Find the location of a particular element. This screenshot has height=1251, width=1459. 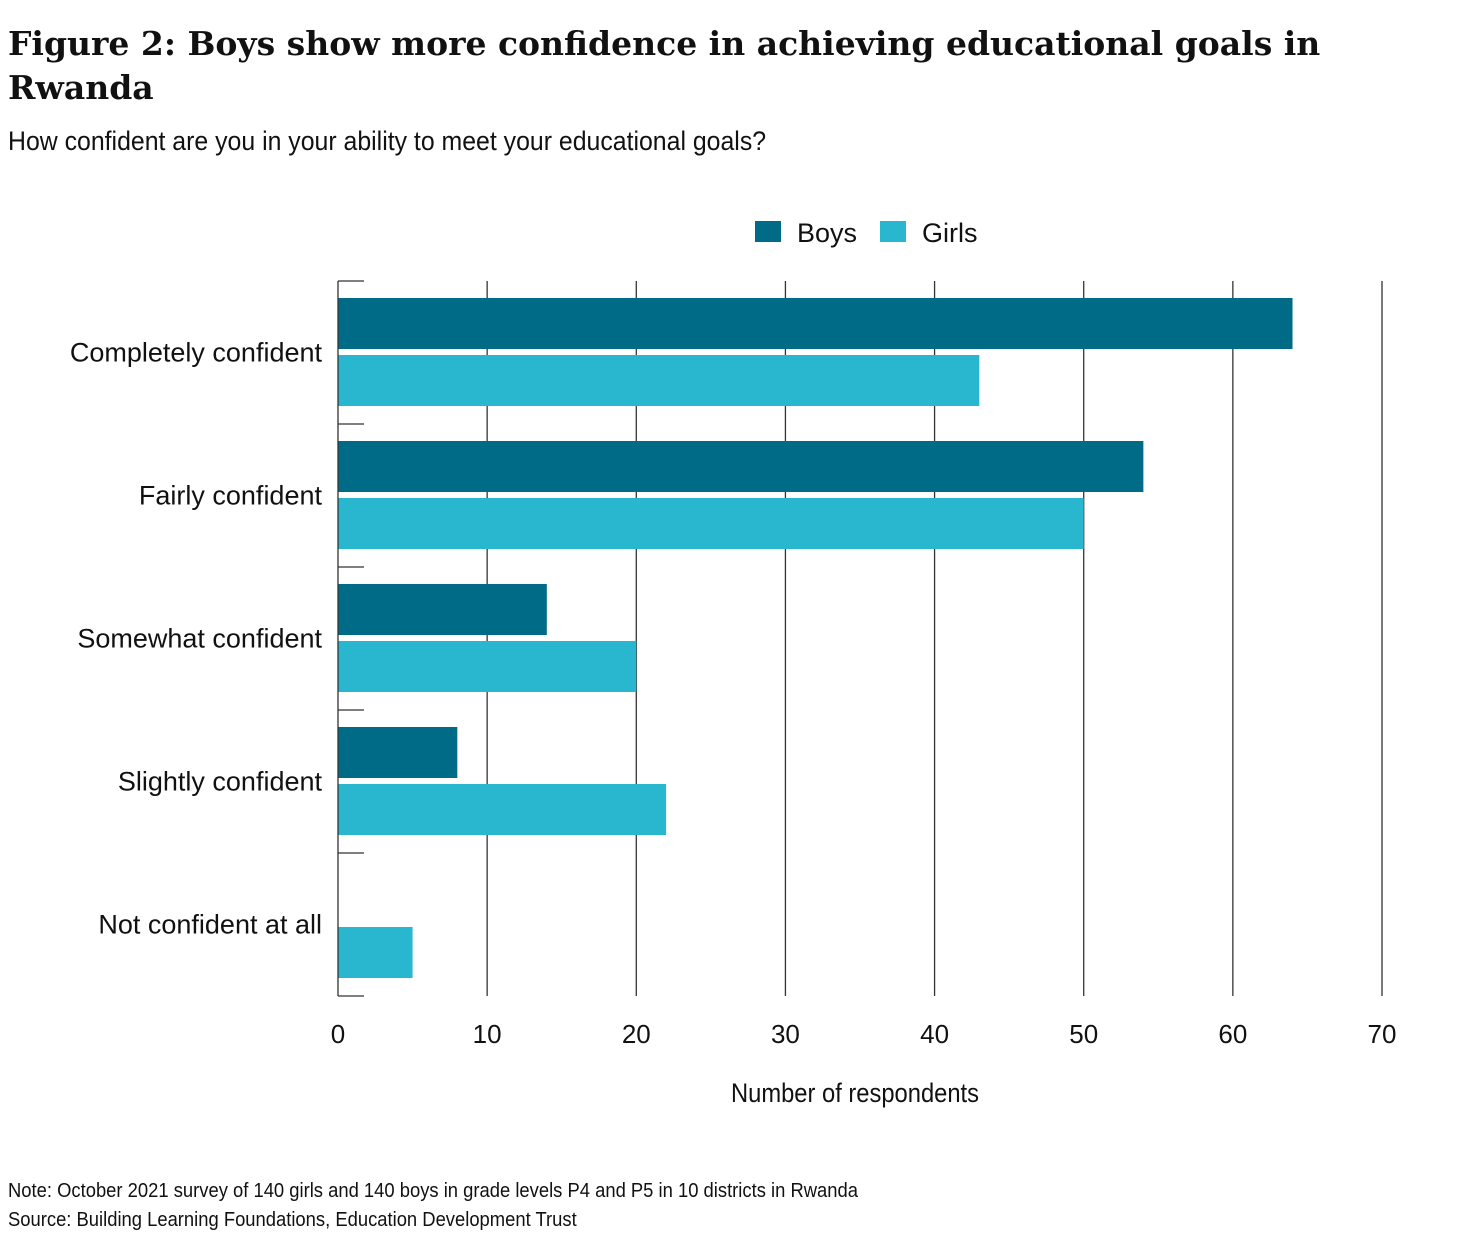

bar-boys-fairly-confident is located at coordinates (741, 466).